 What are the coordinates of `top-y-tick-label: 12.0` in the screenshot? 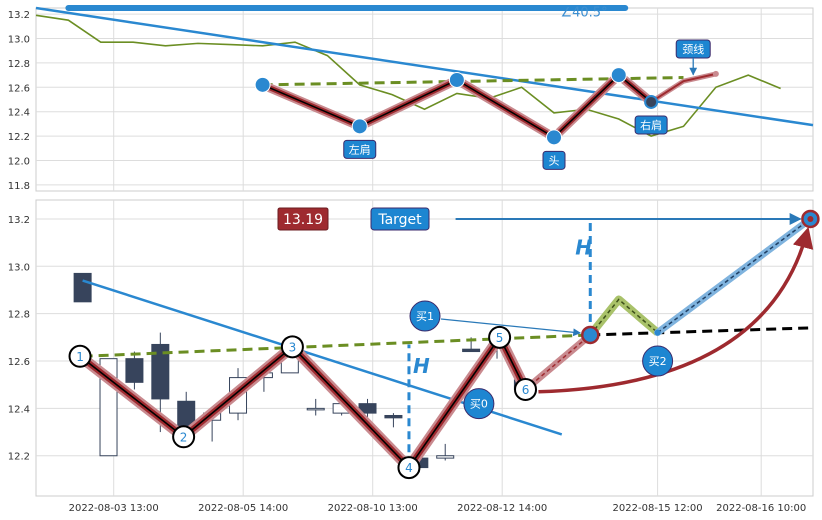 It's located at (19, 162).